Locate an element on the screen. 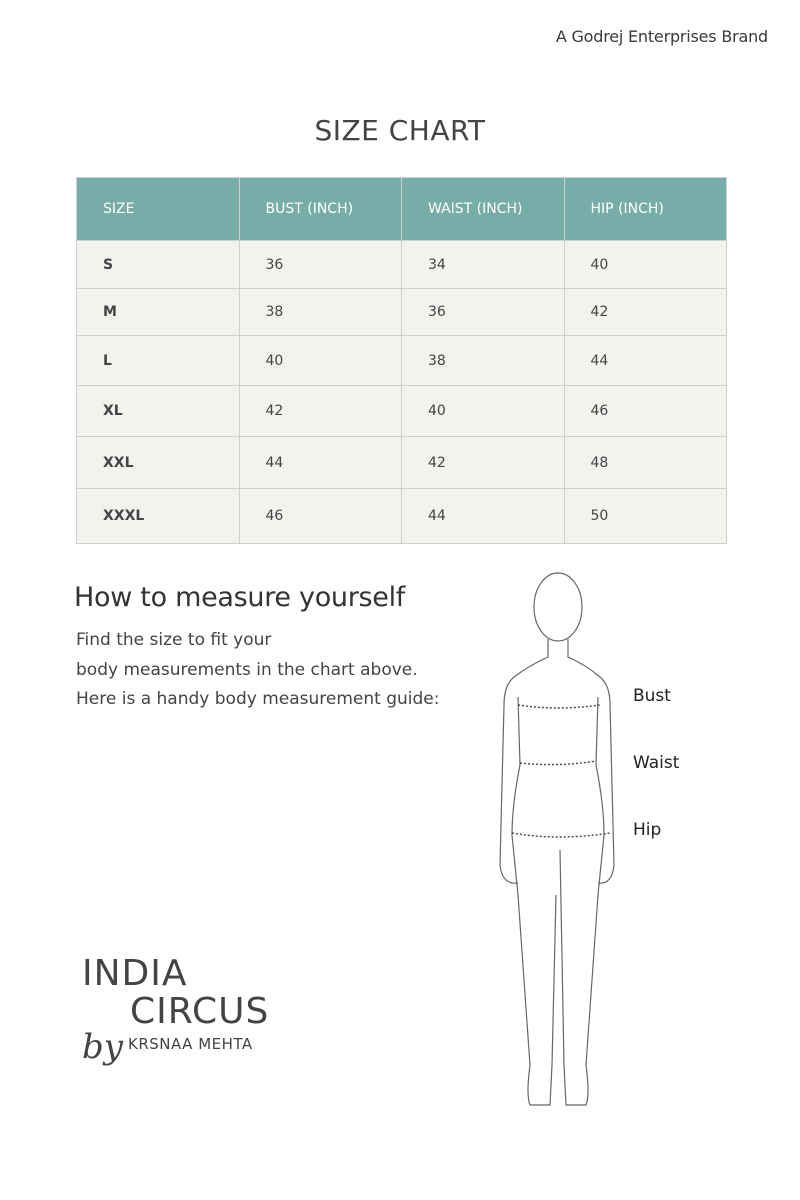 This screenshot has width=800, height=1200. table-header-row: SIZE BUST (INCH) WAIST (INCH) HIP (INCH) is located at coordinates (401, 209).